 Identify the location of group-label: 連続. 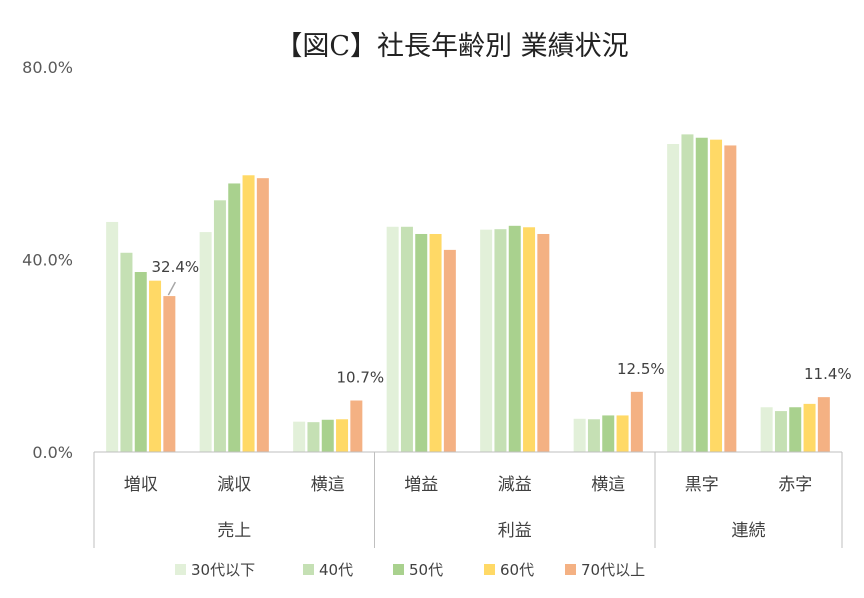
(749, 531).